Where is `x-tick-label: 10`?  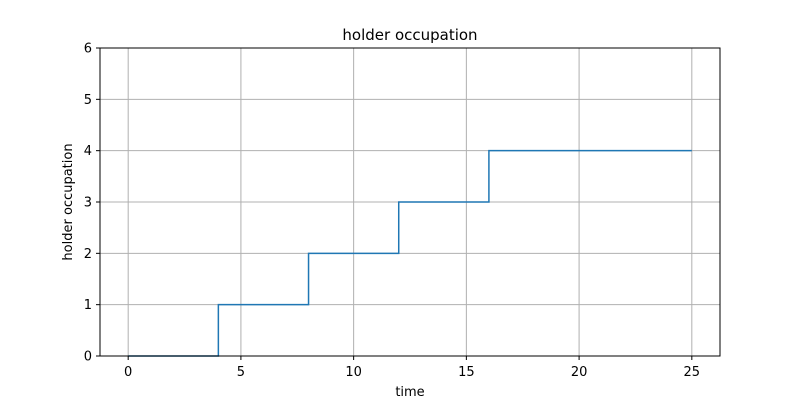
x-tick-label: 10 is located at coordinates (353, 372).